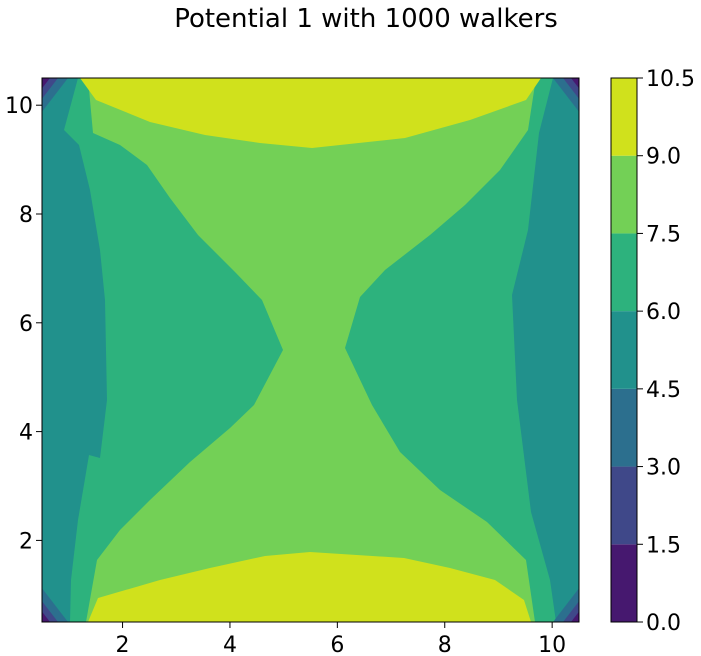  Describe the element at coordinates (26, 215) in the screenshot. I see `y-tick-label: 8` at that location.